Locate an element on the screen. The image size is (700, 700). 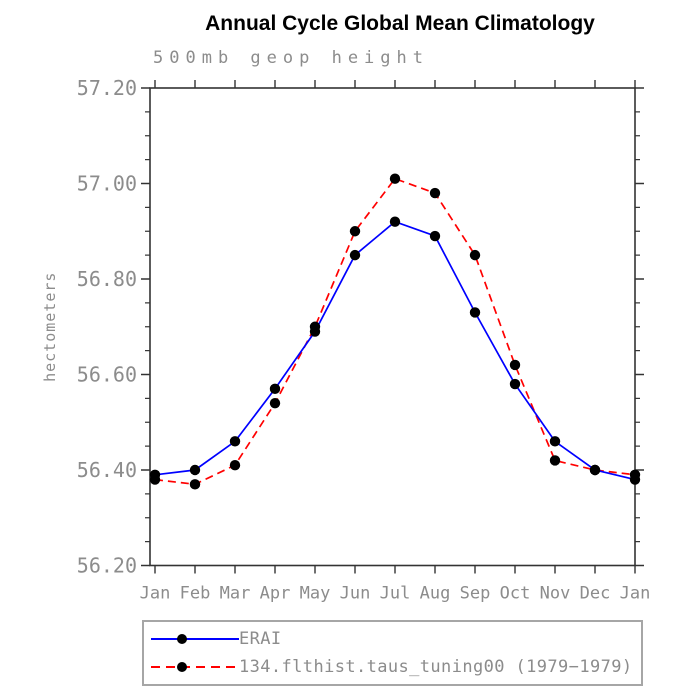
y-tick-label: 56.80 is located at coordinates (107, 279).